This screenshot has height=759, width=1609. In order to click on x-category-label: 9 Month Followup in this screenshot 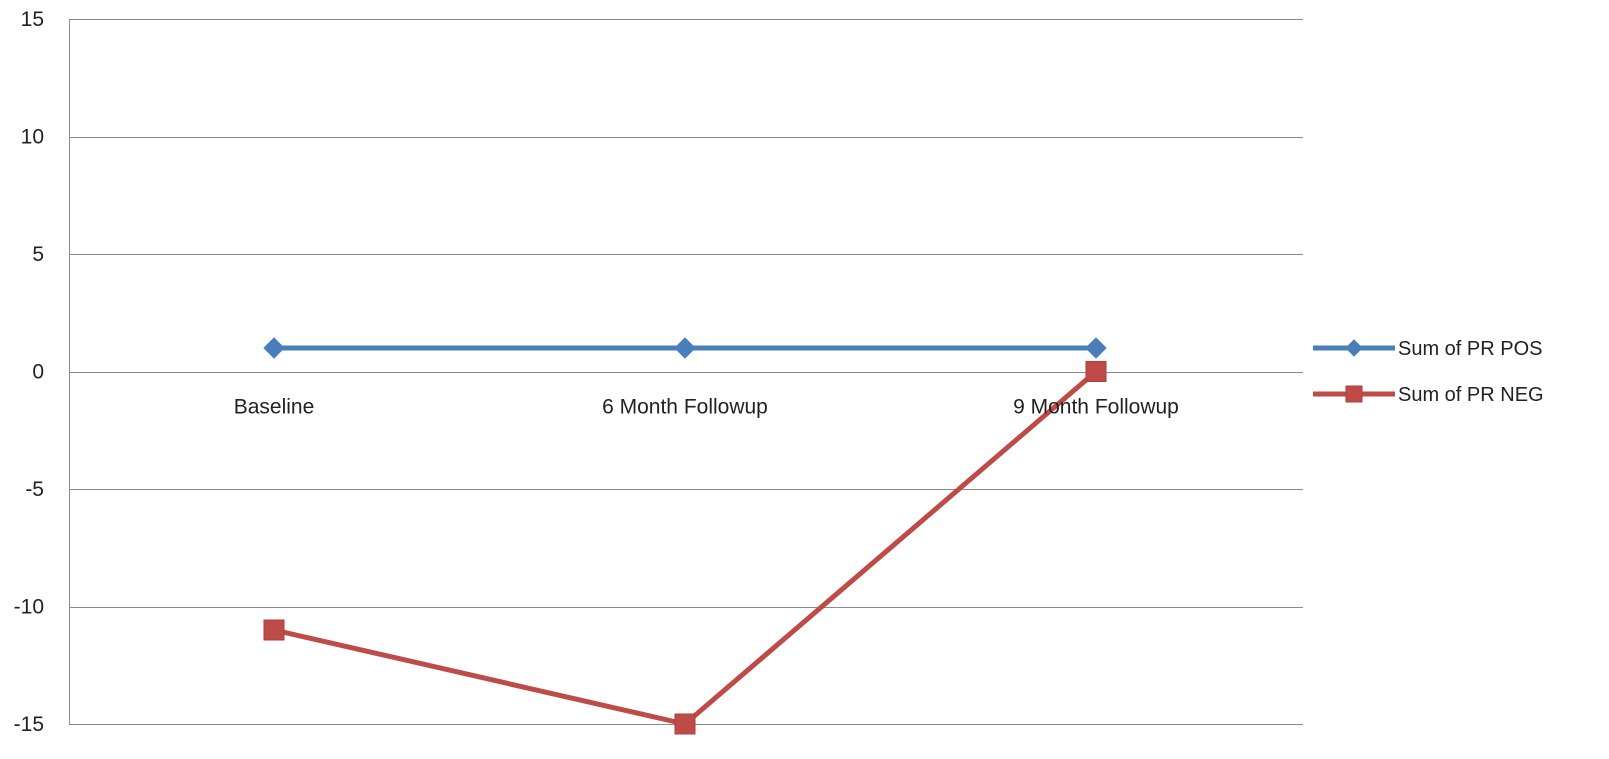, I will do `click(1096, 407)`.